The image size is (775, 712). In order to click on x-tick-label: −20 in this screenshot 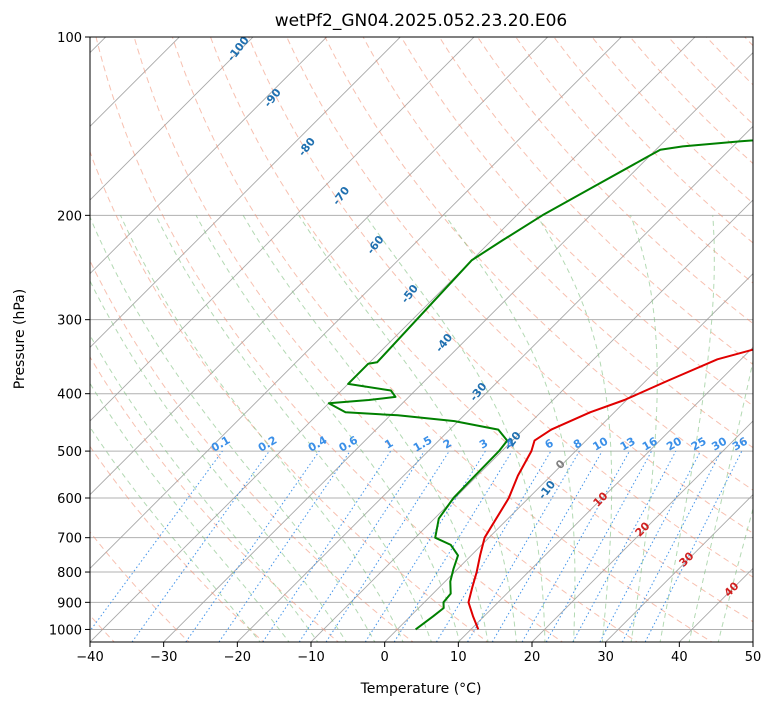, I will do `click(237, 657)`.